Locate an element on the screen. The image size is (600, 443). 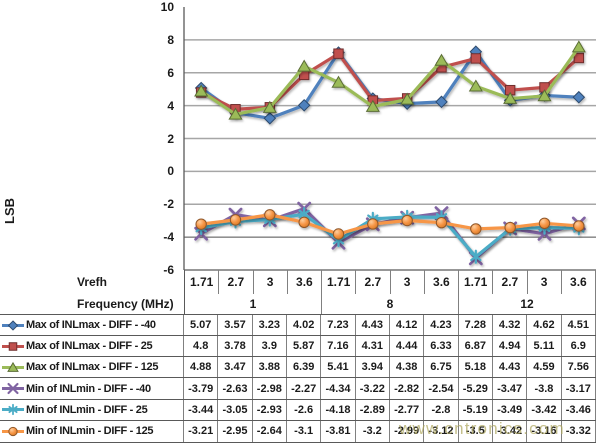
legend-square-icon is located at coordinates (13, 346).